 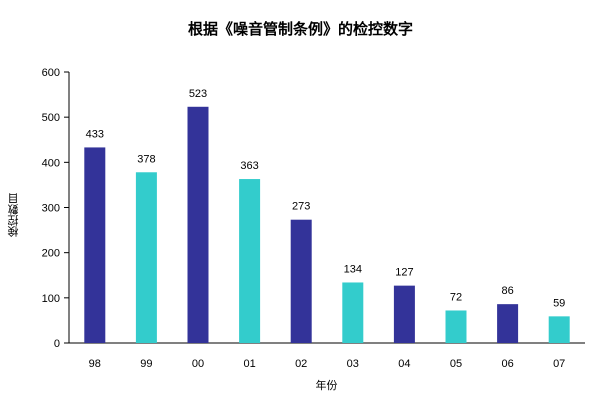 What do you see at coordinates (95, 364) in the screenshot?
I see `x-tick-label: 98` at bounding box center [95, 364].